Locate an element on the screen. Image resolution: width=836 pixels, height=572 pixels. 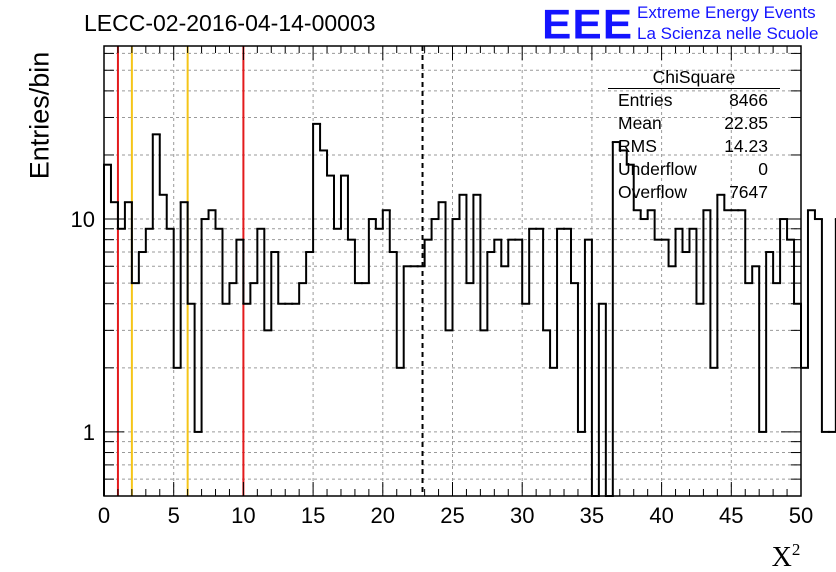
logo-line-2: La Scienza nelle Scuole is located at coordinates (728, 33).